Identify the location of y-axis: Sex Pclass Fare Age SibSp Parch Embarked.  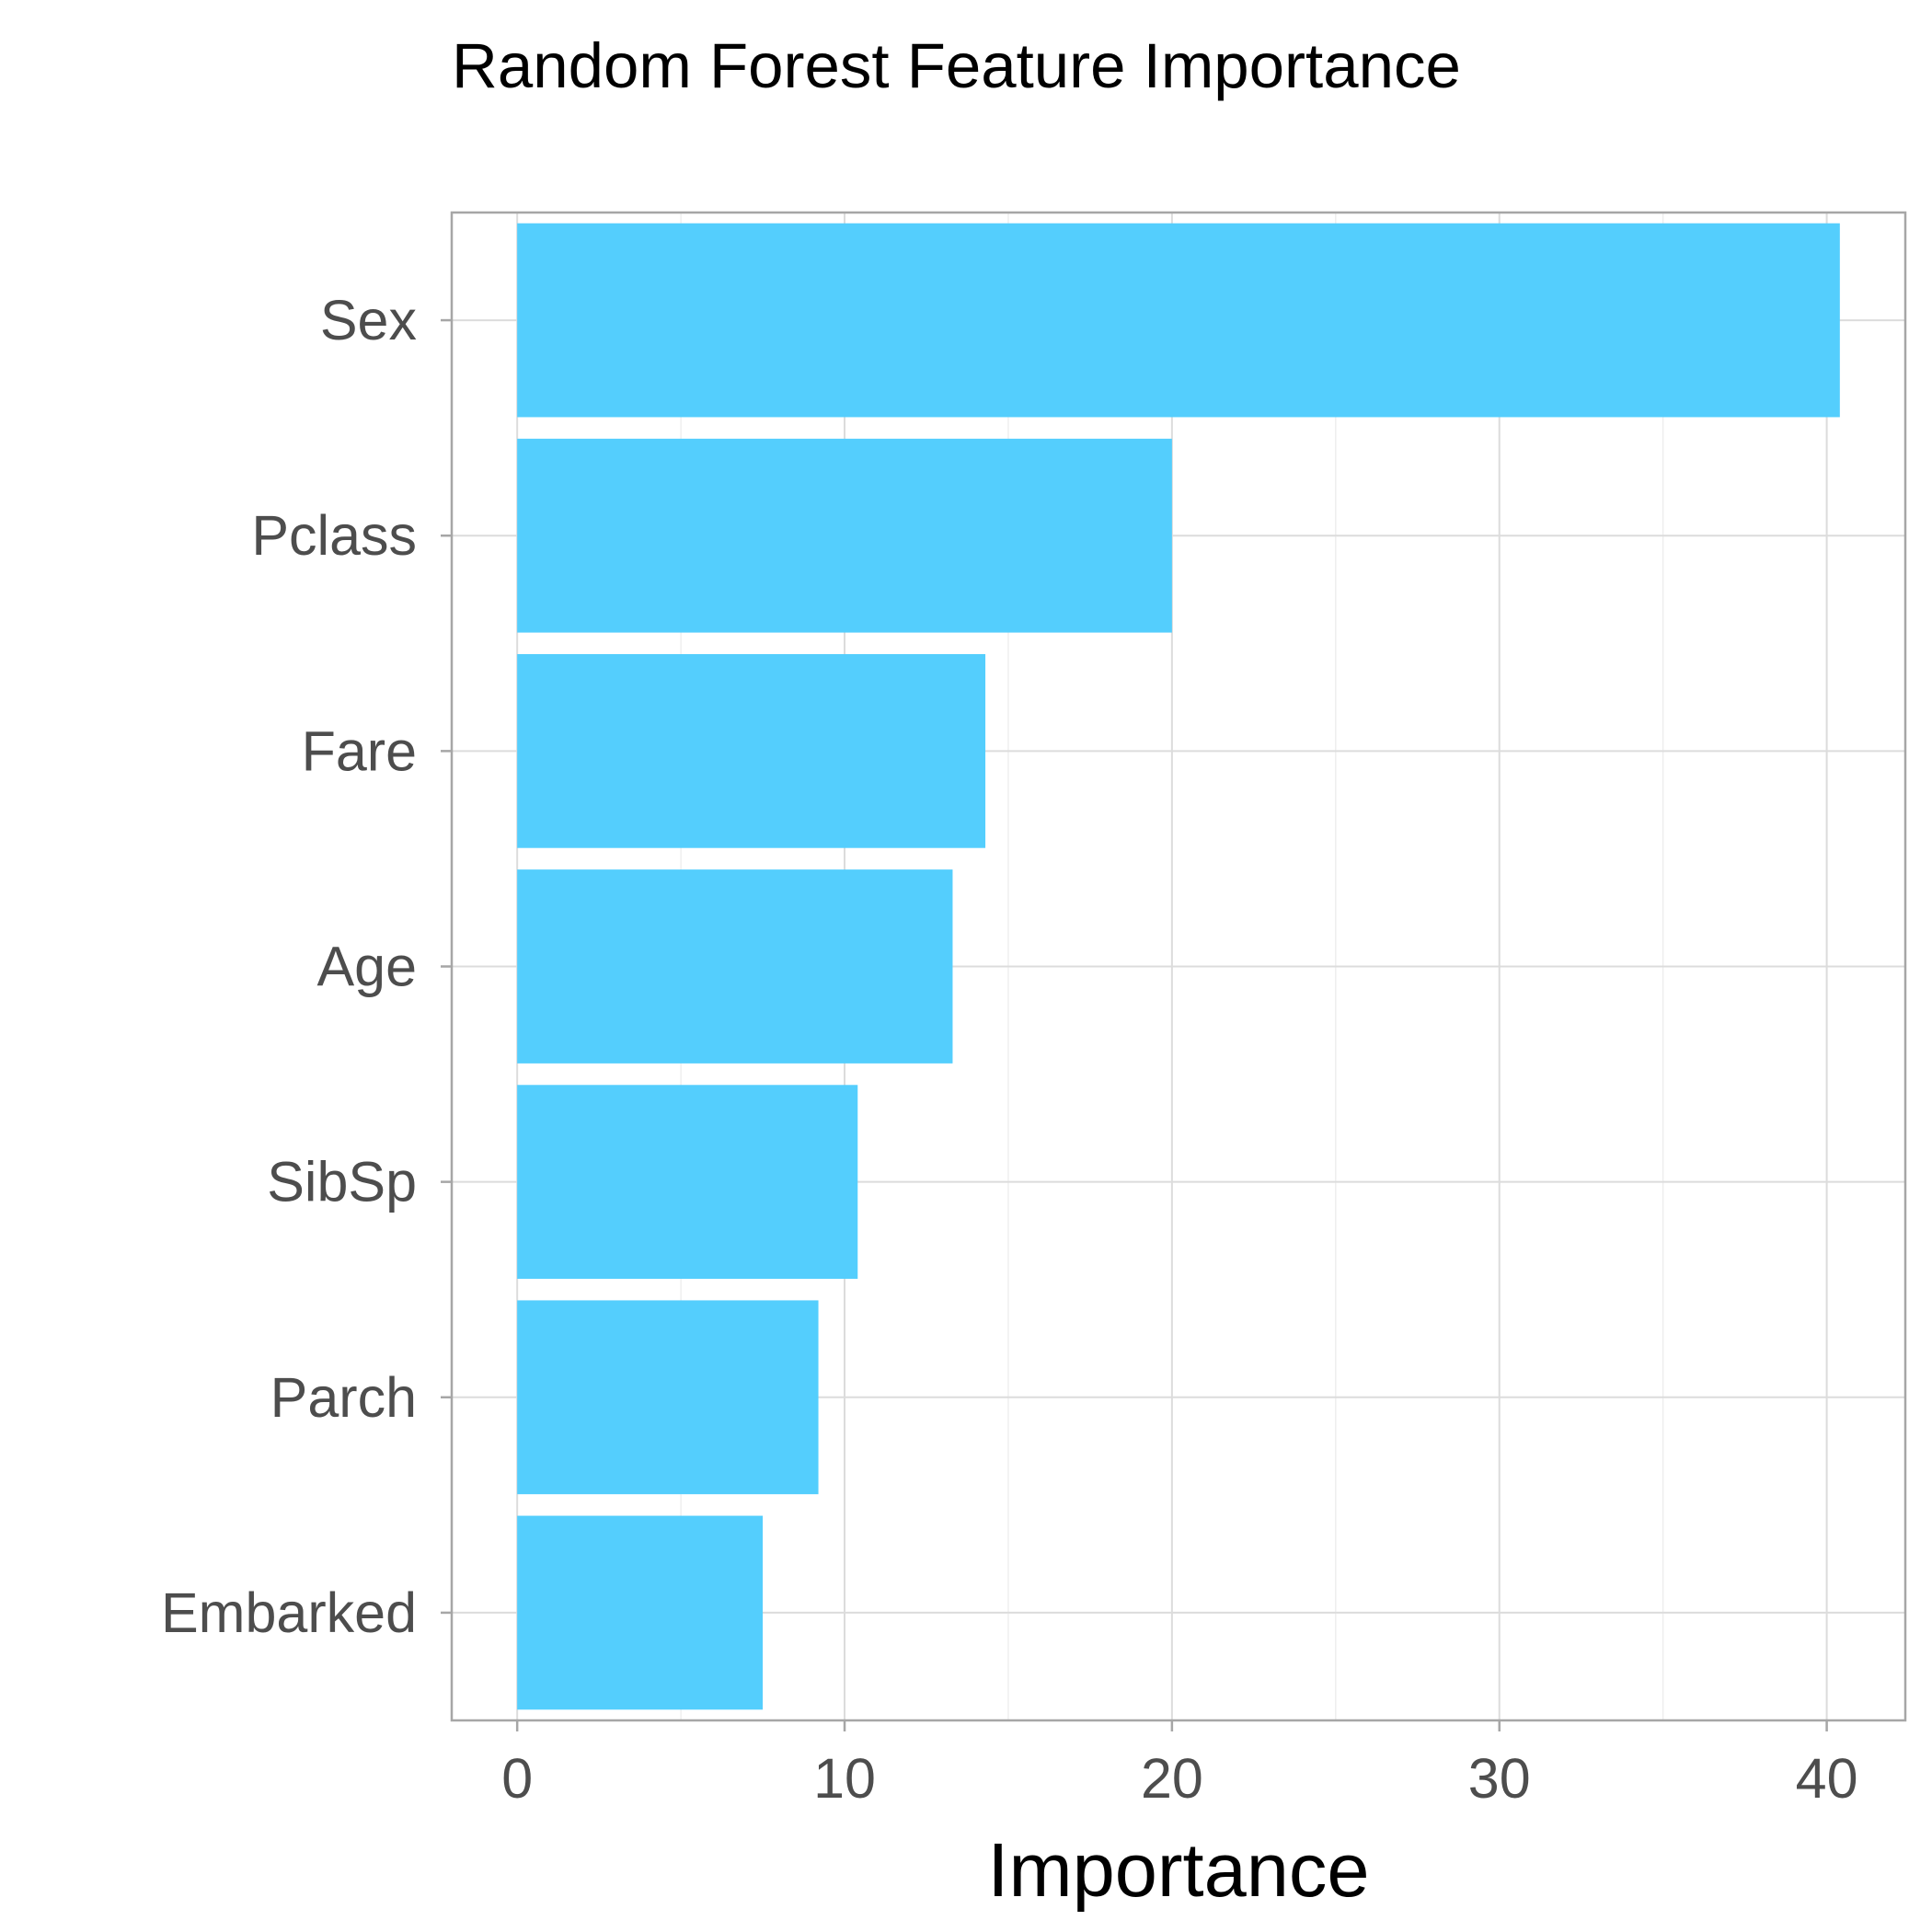
(306, 966).